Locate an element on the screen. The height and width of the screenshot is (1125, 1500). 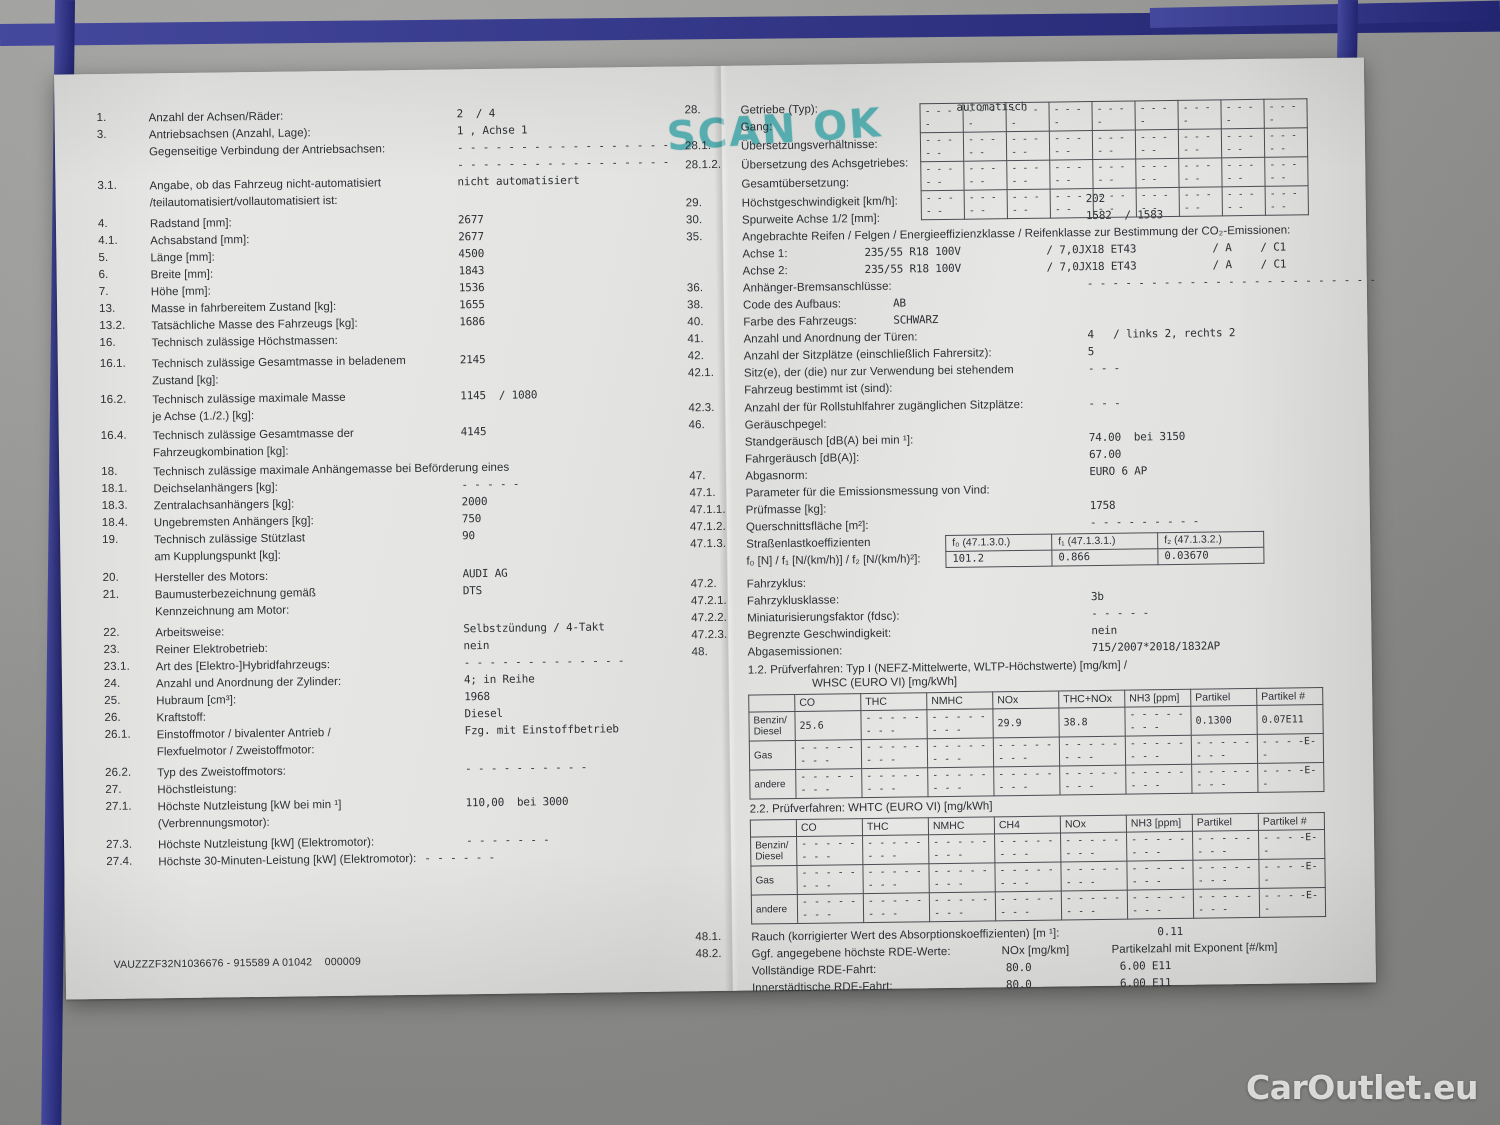
row-value: 67.00 is located at coordinates (1105, 454).